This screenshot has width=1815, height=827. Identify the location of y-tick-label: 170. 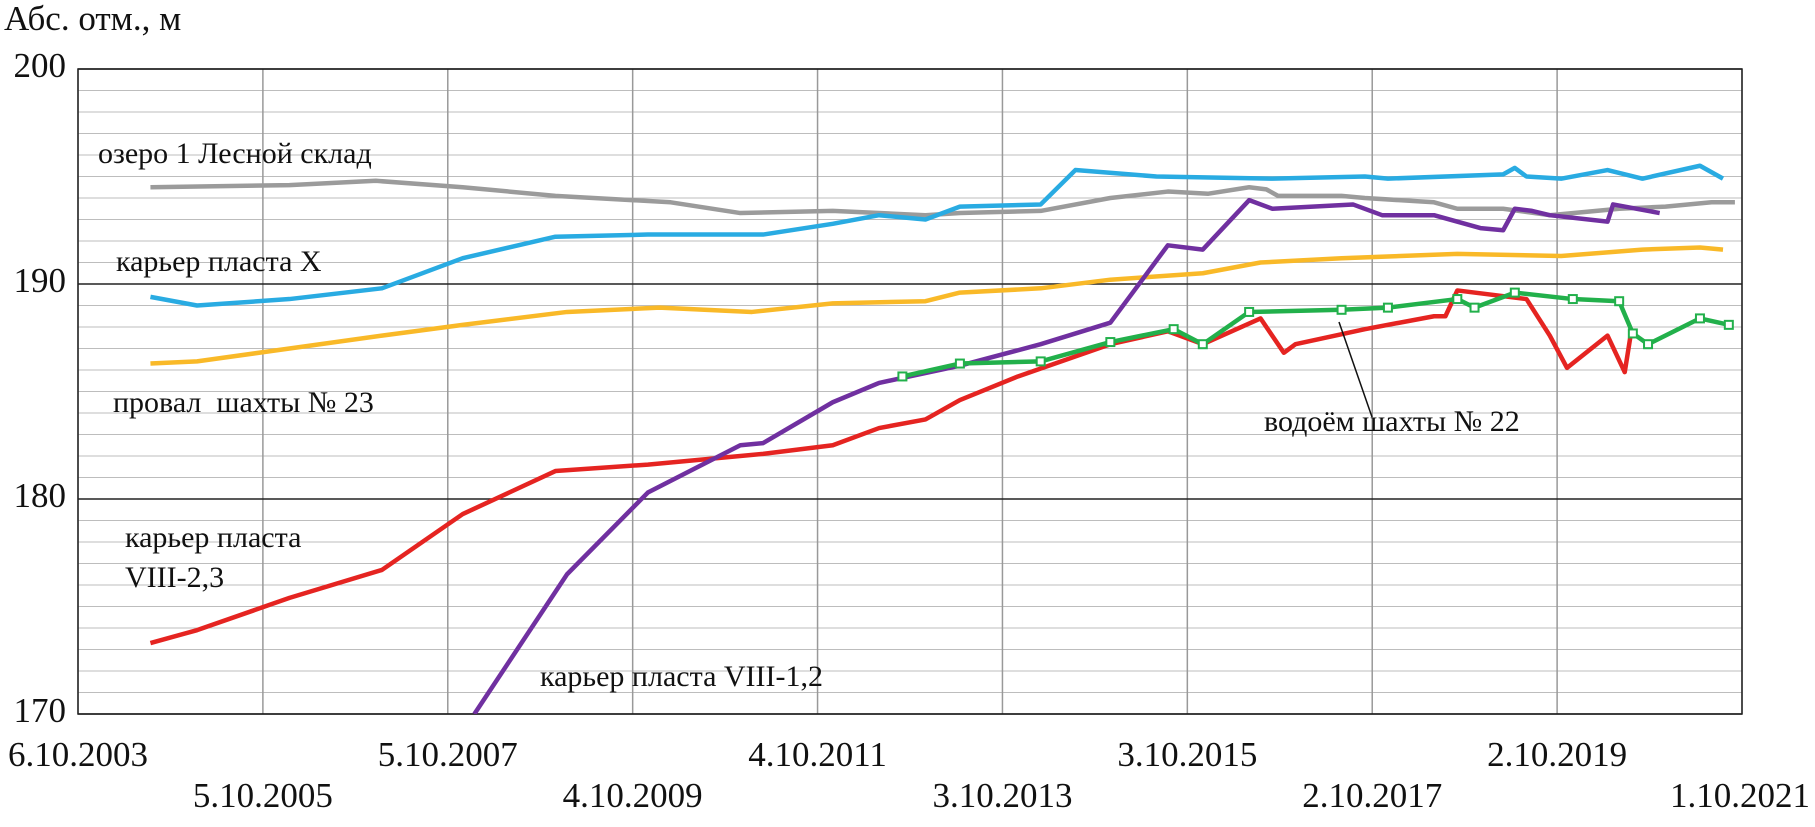
(40, 710).